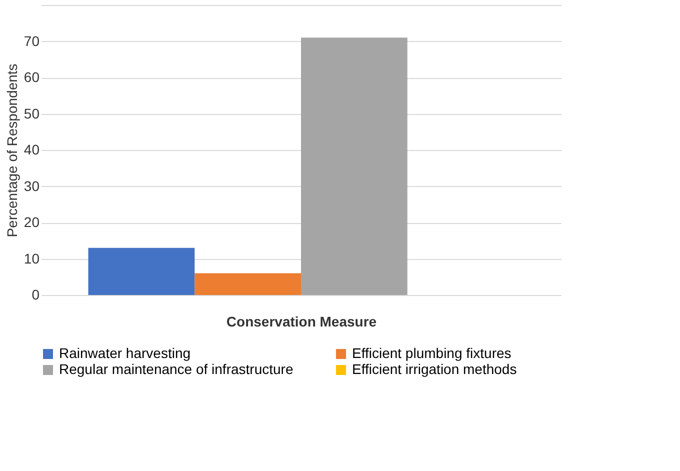 Image resolution: width=680 pixels, height=471 pixels. What do you see at coordinates (32, 40) in the screenshot?
I see `y-tick-label: 70` at bounding box center [32, 40].